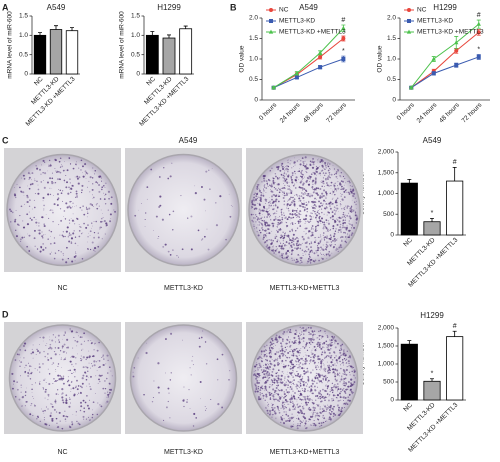  Describe the element at coordinates (169, 7) in the screenshot. I see `chart-title: H1299` at that location.